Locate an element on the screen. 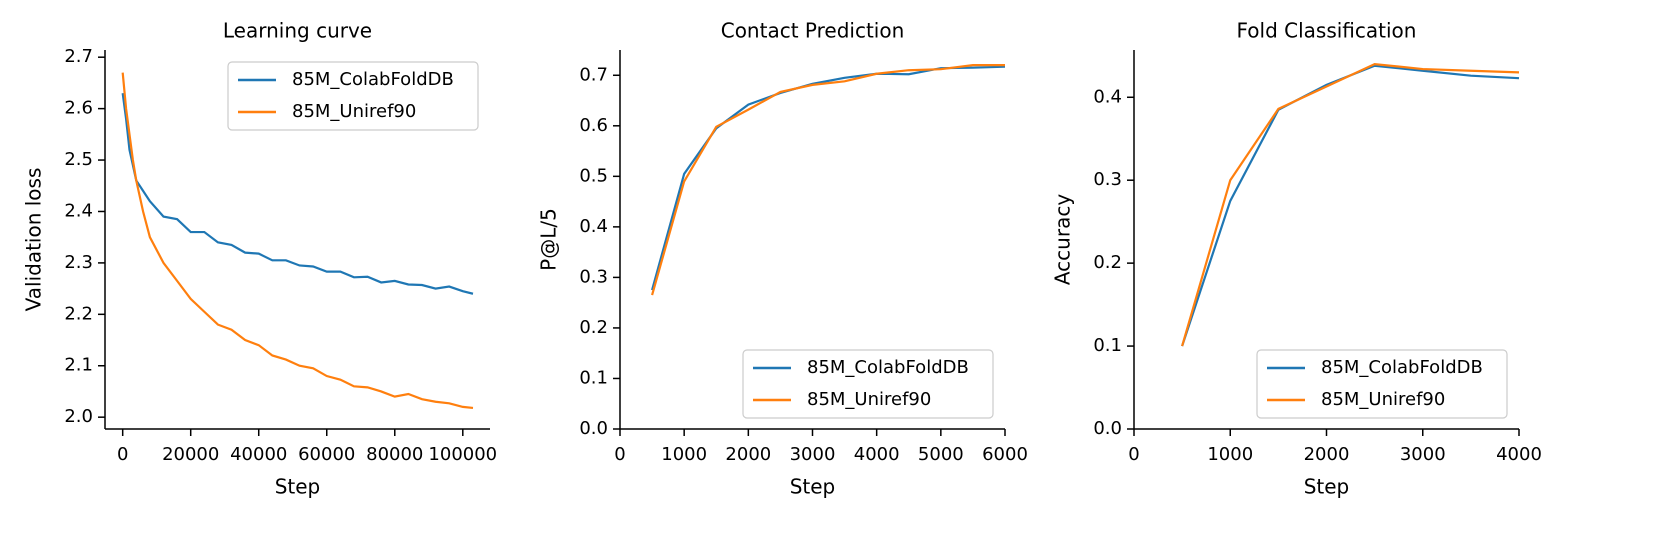 The height and width of the screenshot is (554, 1661). x-tick-label: 6000 is located at coordinates (1005, 454).